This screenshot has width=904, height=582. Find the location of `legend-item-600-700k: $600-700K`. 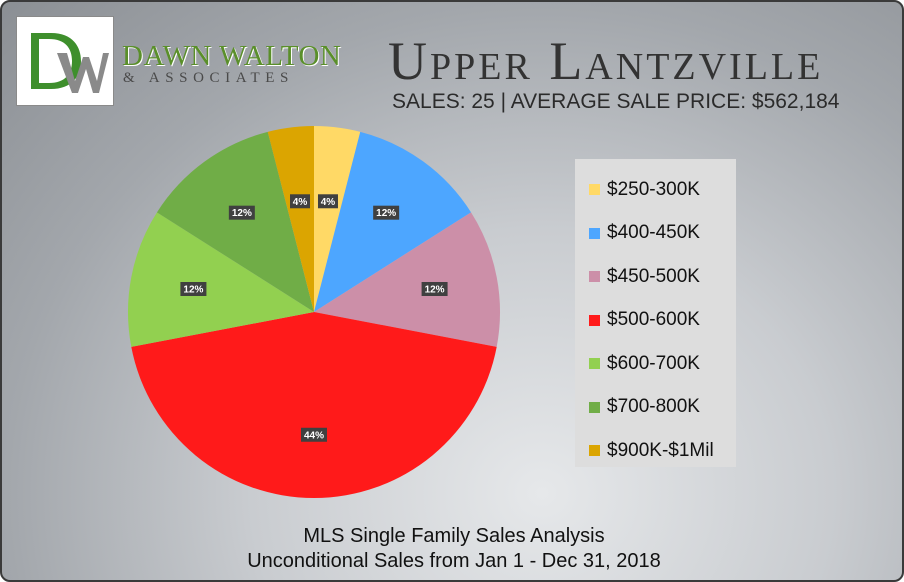

legend-item-600-700k: $600-700K is located at coordinates (655, 364).